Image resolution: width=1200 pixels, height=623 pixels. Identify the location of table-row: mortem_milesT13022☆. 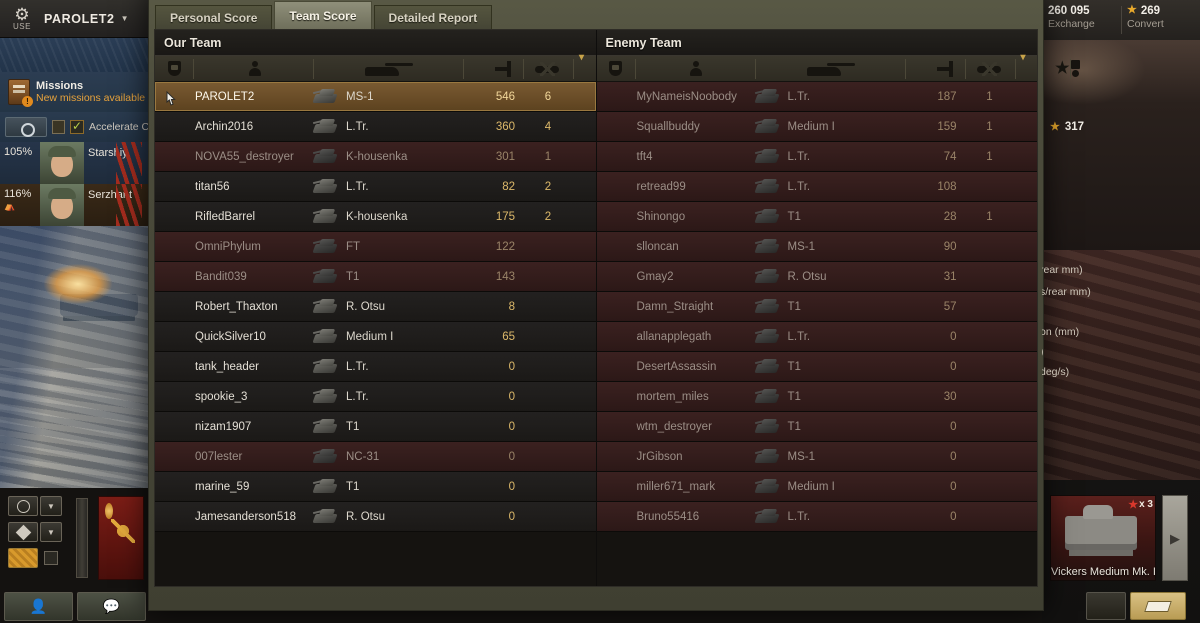
(816, 397).